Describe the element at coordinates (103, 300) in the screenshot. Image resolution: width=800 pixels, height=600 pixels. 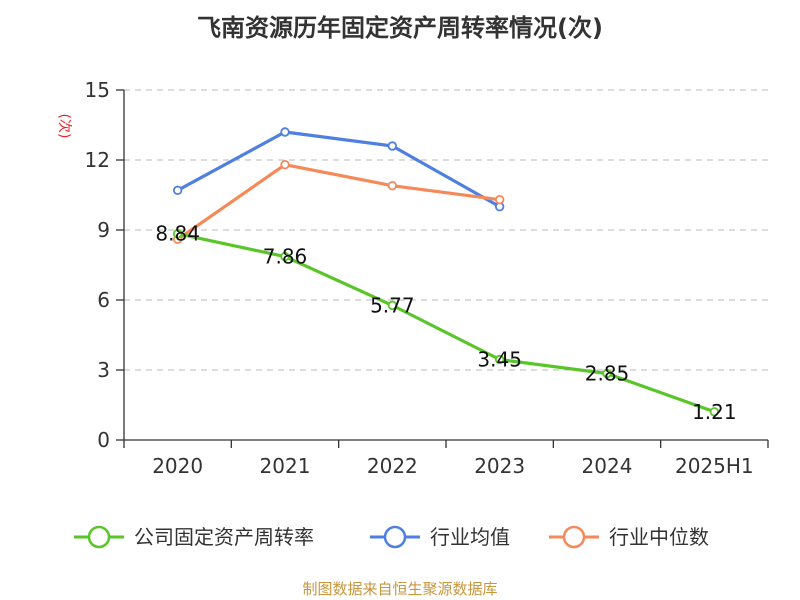
I see `y-tick-label: 6` at that location.